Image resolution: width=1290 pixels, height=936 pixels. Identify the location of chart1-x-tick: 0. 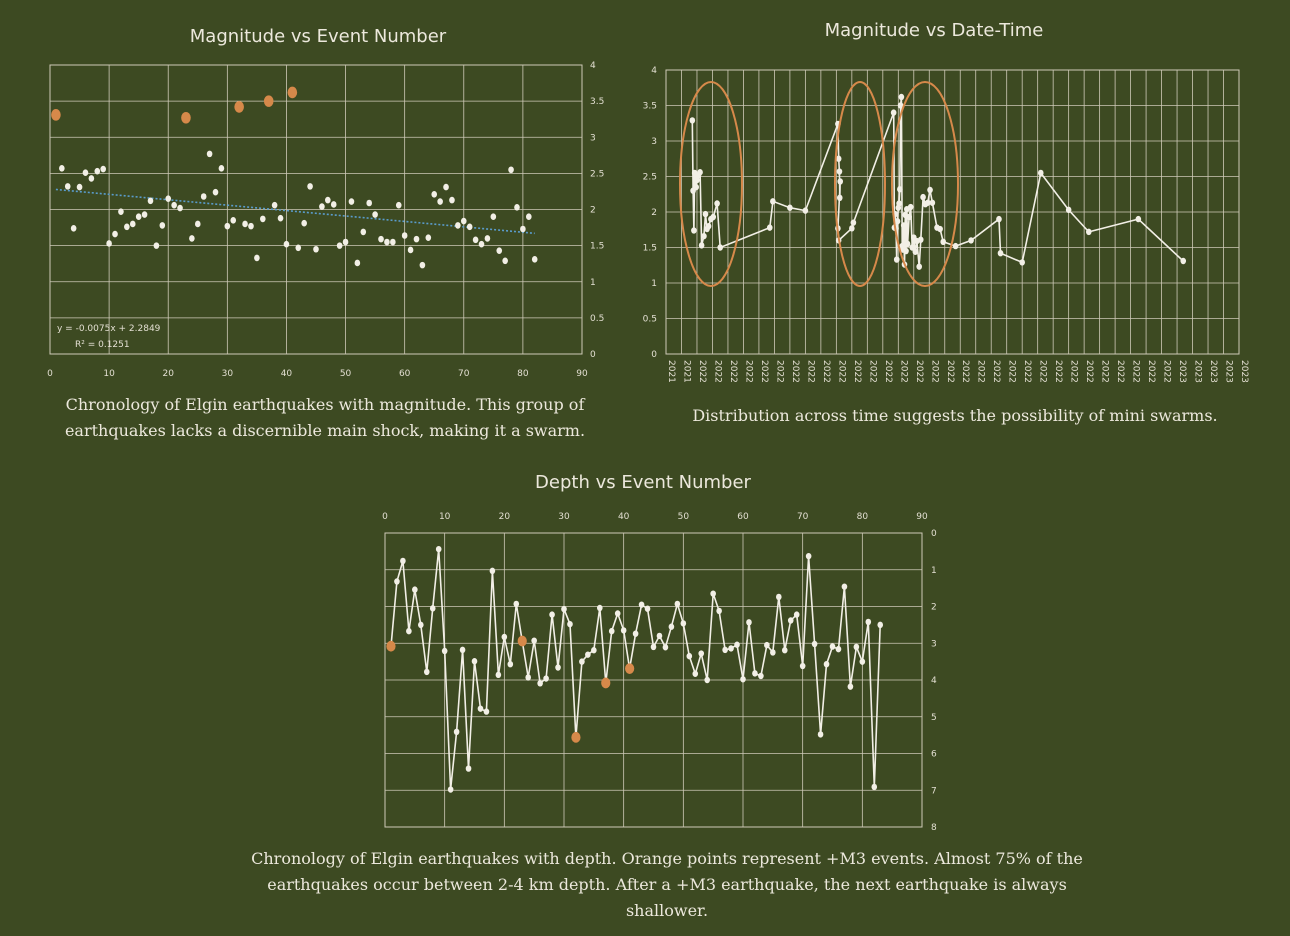
(50, 374).